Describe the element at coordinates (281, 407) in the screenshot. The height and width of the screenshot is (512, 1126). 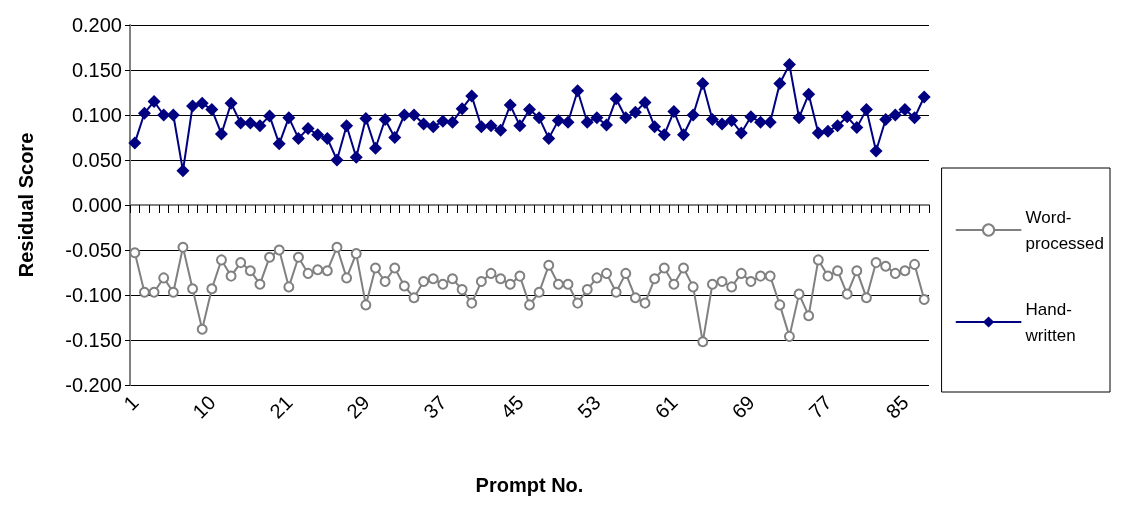
I see `x-tick-label: 21` at that location.